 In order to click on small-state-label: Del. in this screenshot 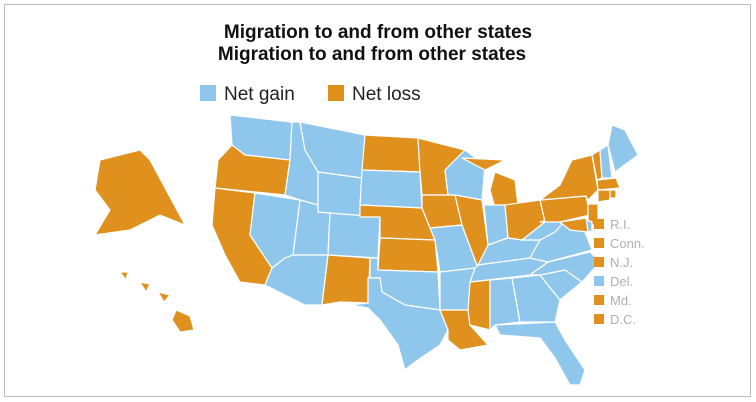, I will do `click(621, 281)`.